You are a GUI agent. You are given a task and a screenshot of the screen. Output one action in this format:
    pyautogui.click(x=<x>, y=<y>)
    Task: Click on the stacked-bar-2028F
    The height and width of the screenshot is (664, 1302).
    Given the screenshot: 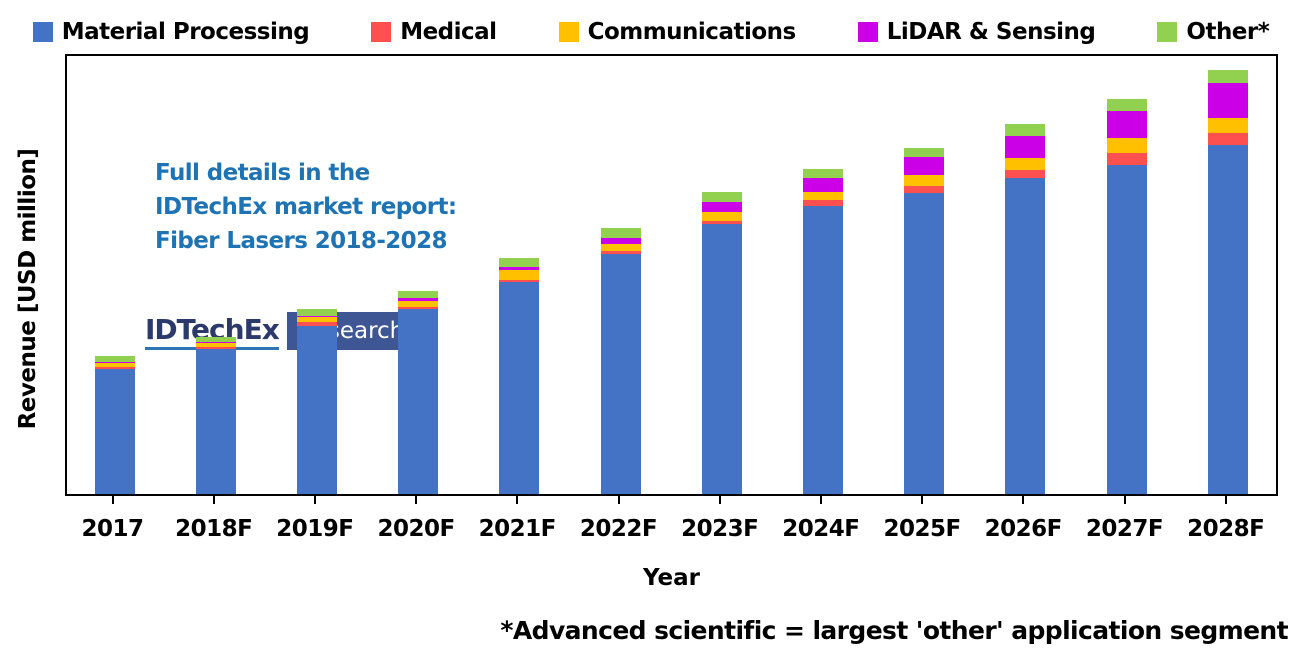 What is the action you would take?
    pyautogui.click(x=1227, y=282)
    